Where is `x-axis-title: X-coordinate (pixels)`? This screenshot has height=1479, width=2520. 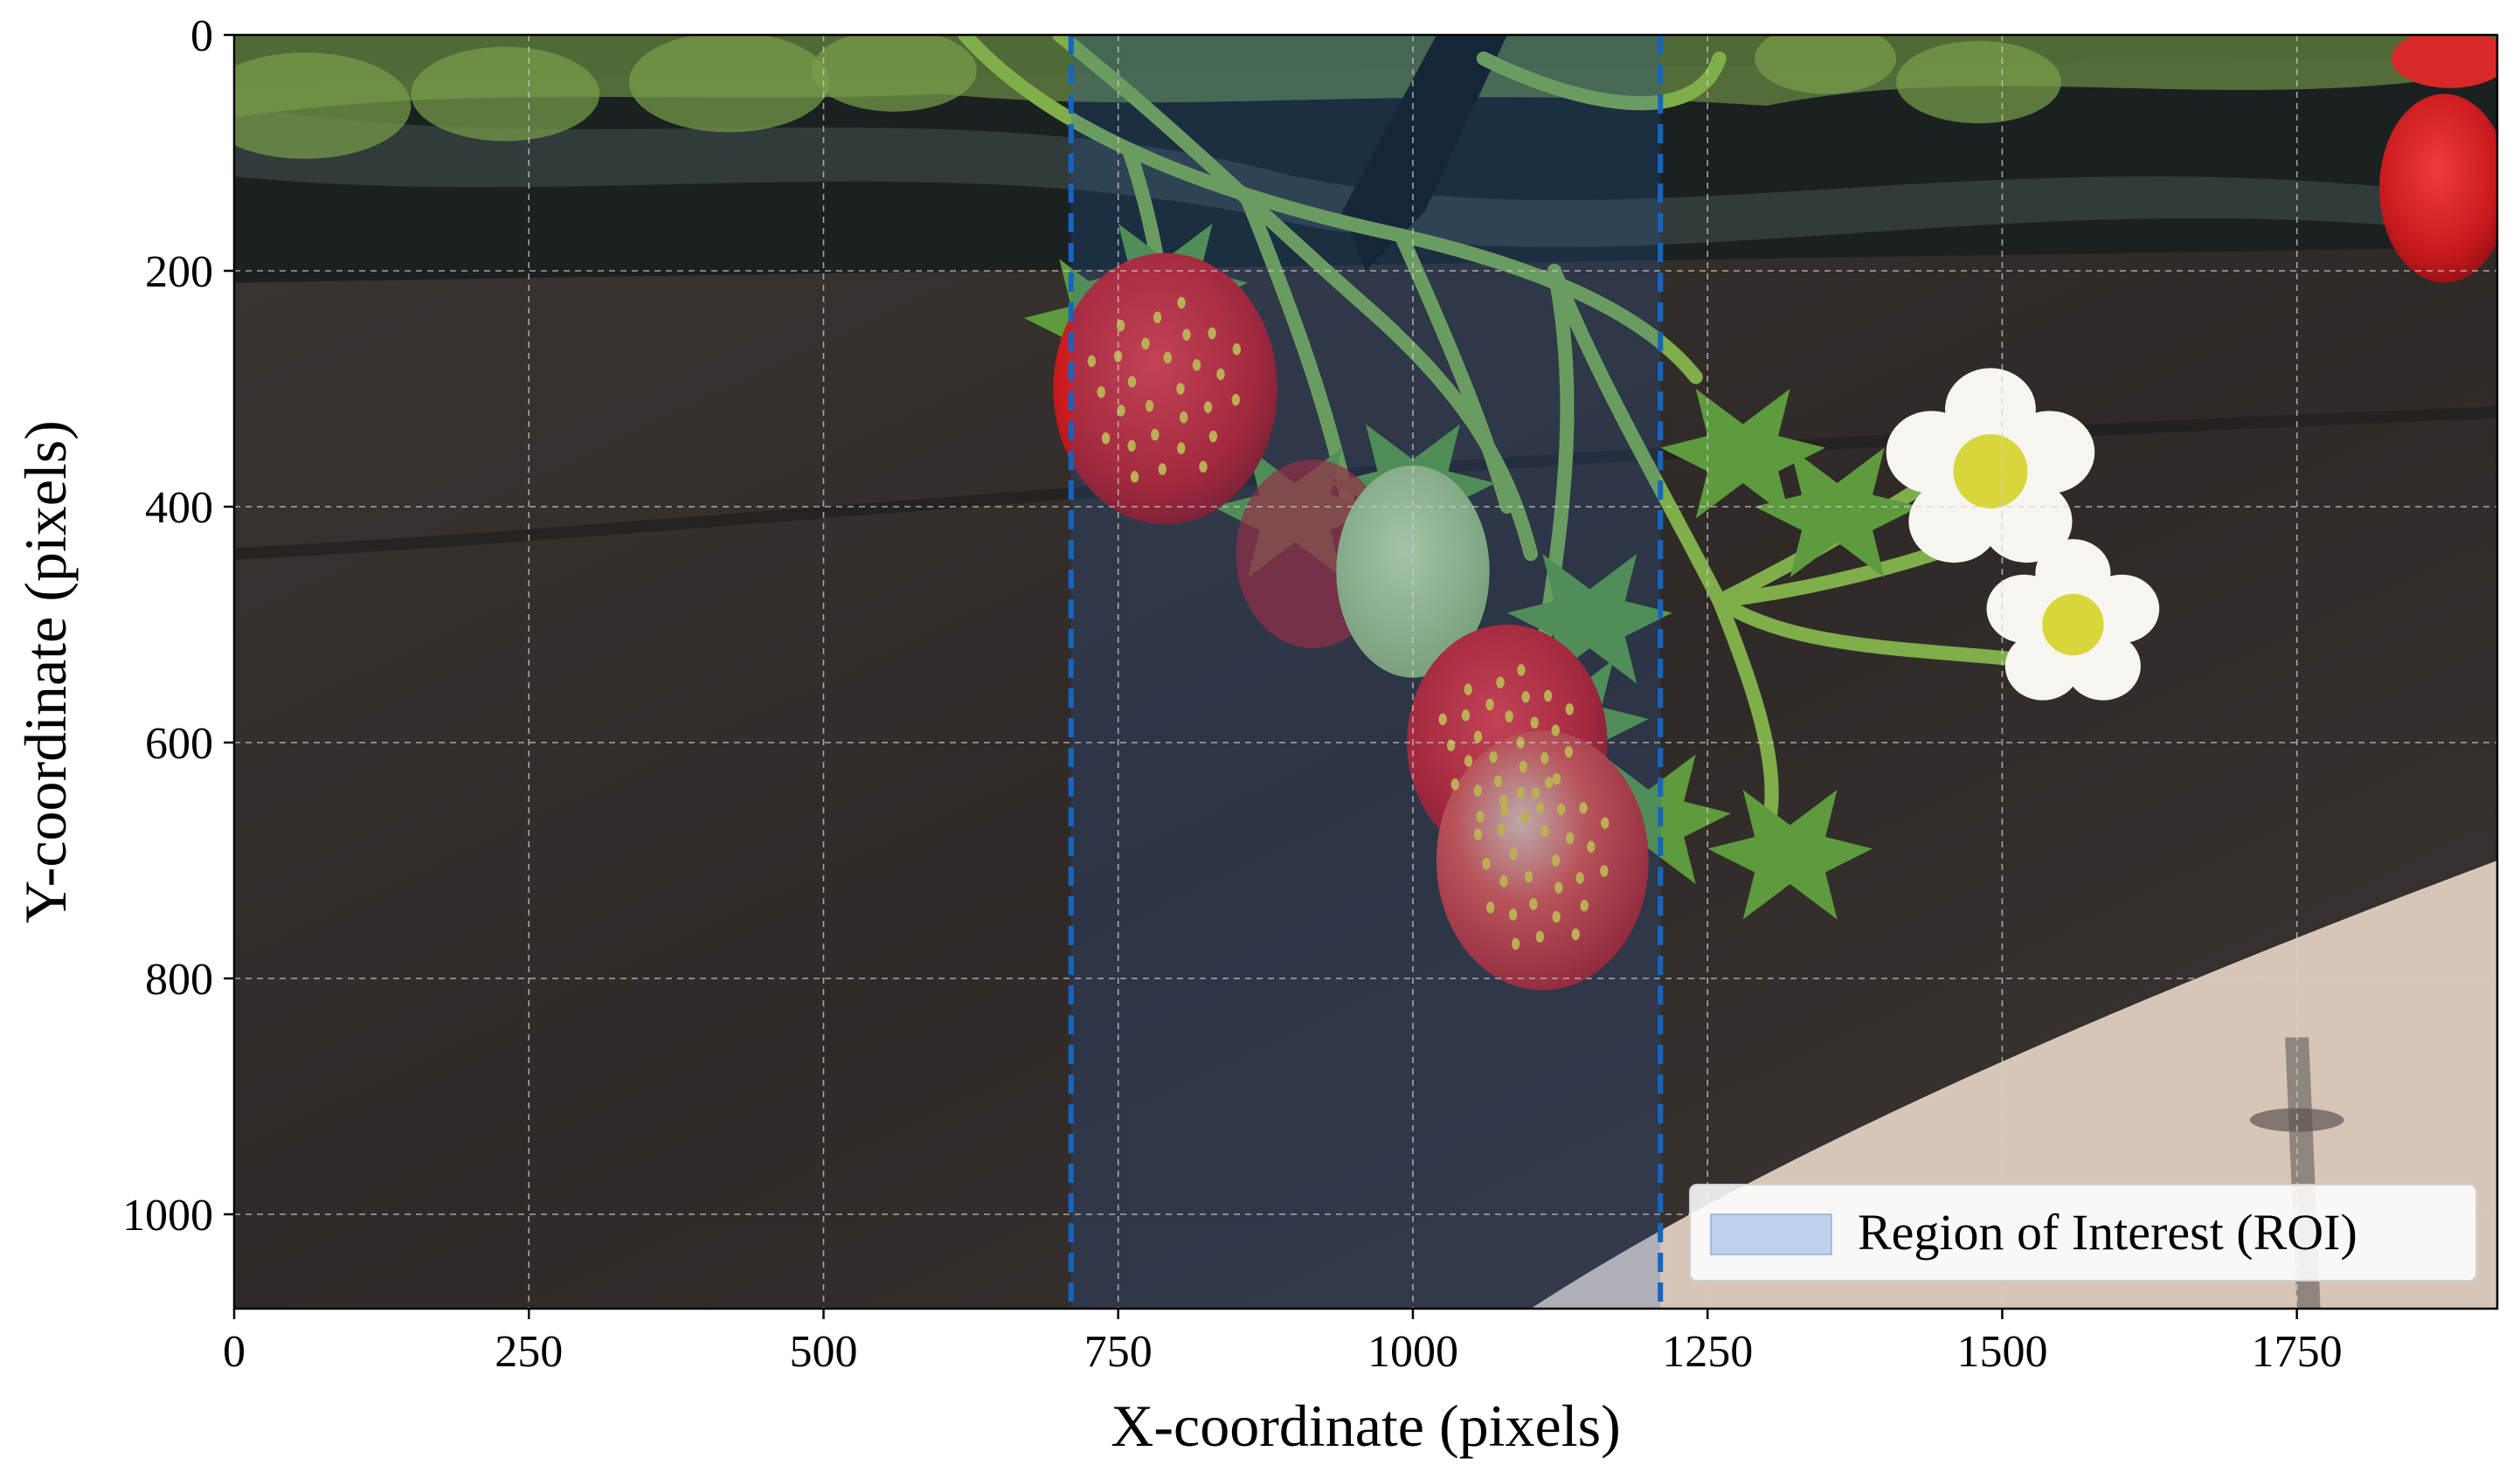
x-axis-title: X-coordinate (pixels) is located at coordinates (1365, 1426).